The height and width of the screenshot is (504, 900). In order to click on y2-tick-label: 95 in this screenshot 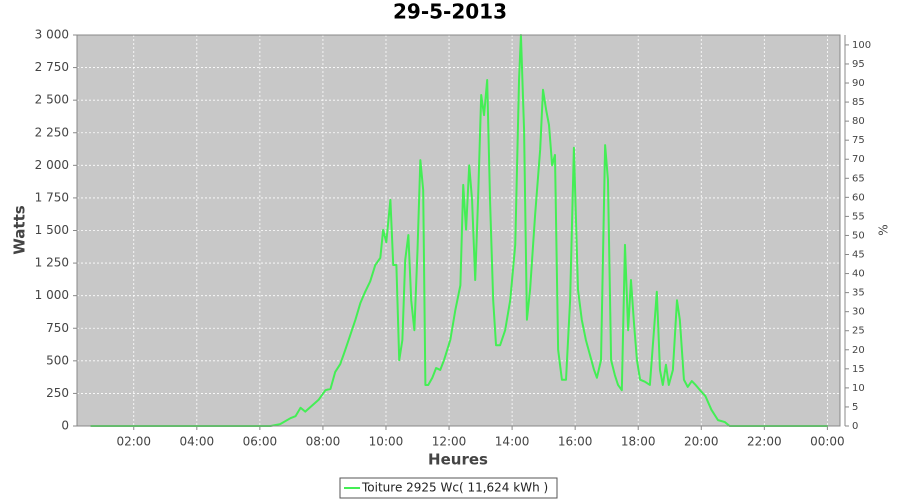, I will do `click(858, 64)`.